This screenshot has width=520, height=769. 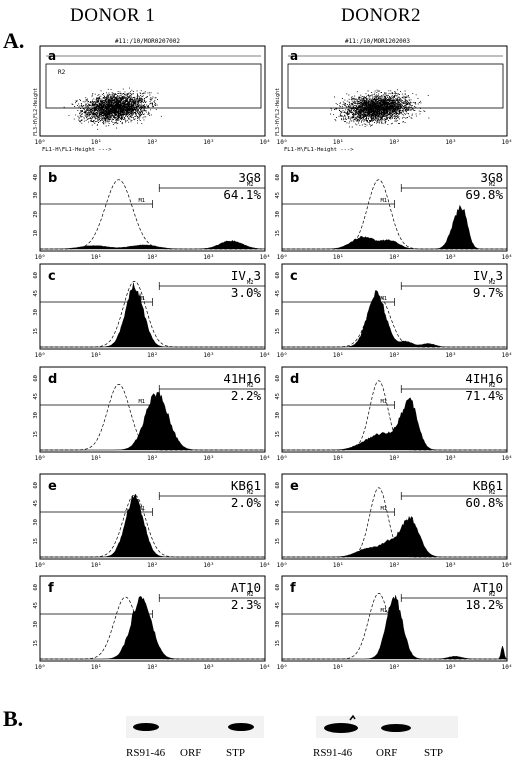 I want to click on section-a-label: A., so click(x=14, y=40).